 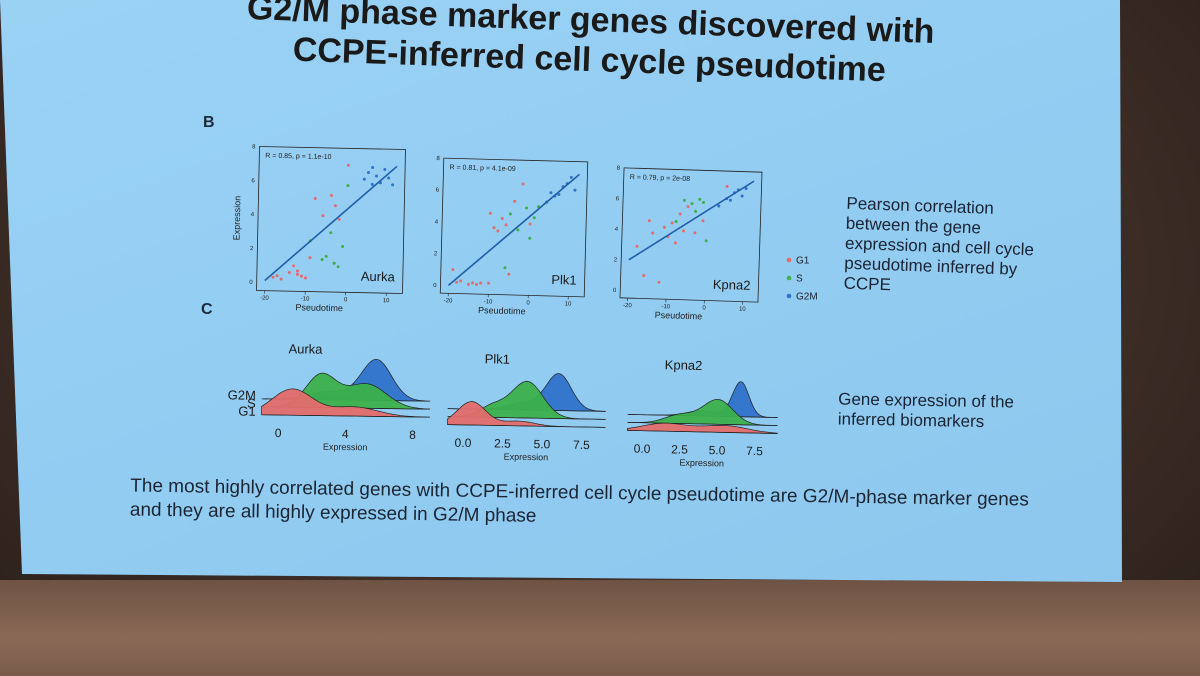 What do you see at coordinates (704, 308) in the screenshot?
I see `x-tick-label: 0` at bounding box center [704, 308].